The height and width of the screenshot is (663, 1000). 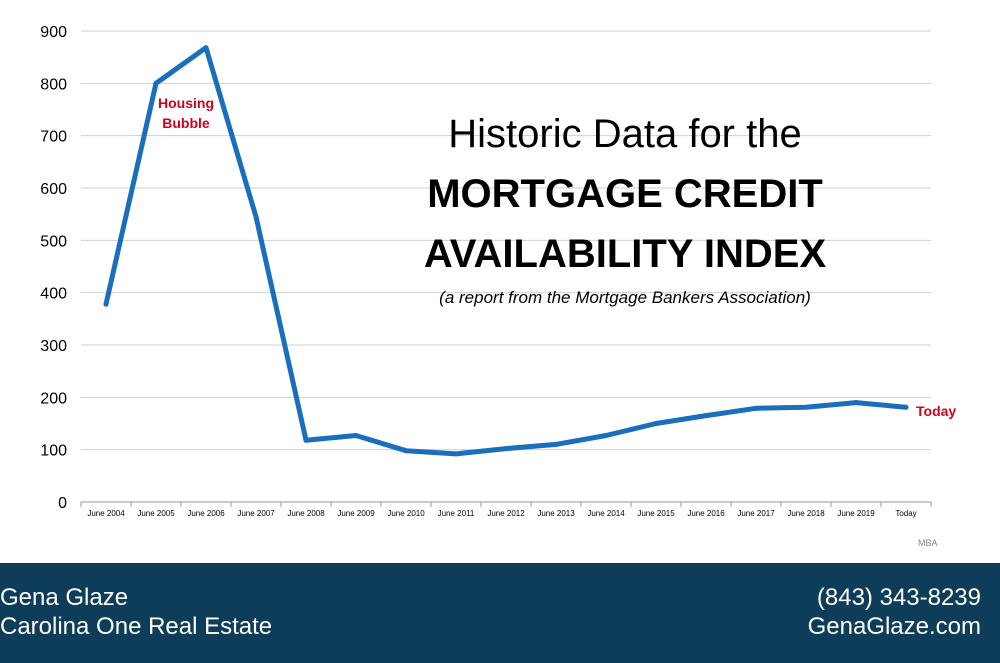 What do you see at coordinates (53, 137) in the screenshot?
I see `y-tick-label: 700` at bounding box center [53, 137].